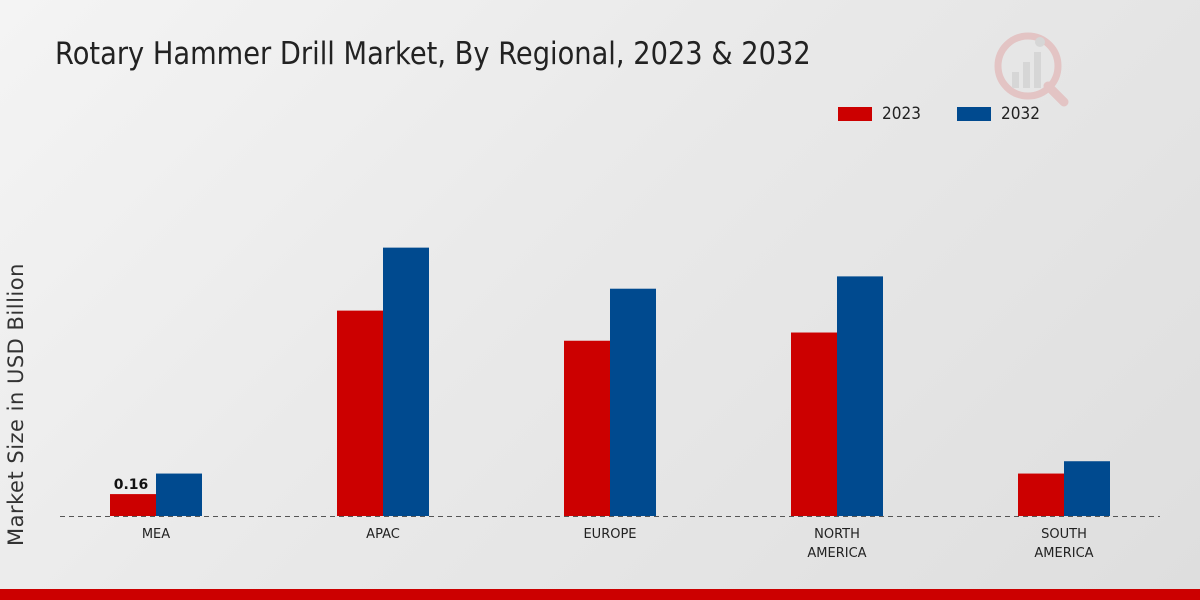 The image size is (1200, 600). Describe the element at coordinates (156, 534) in the screenshot. I see `x-tick-label-mea: MEA` at that location.